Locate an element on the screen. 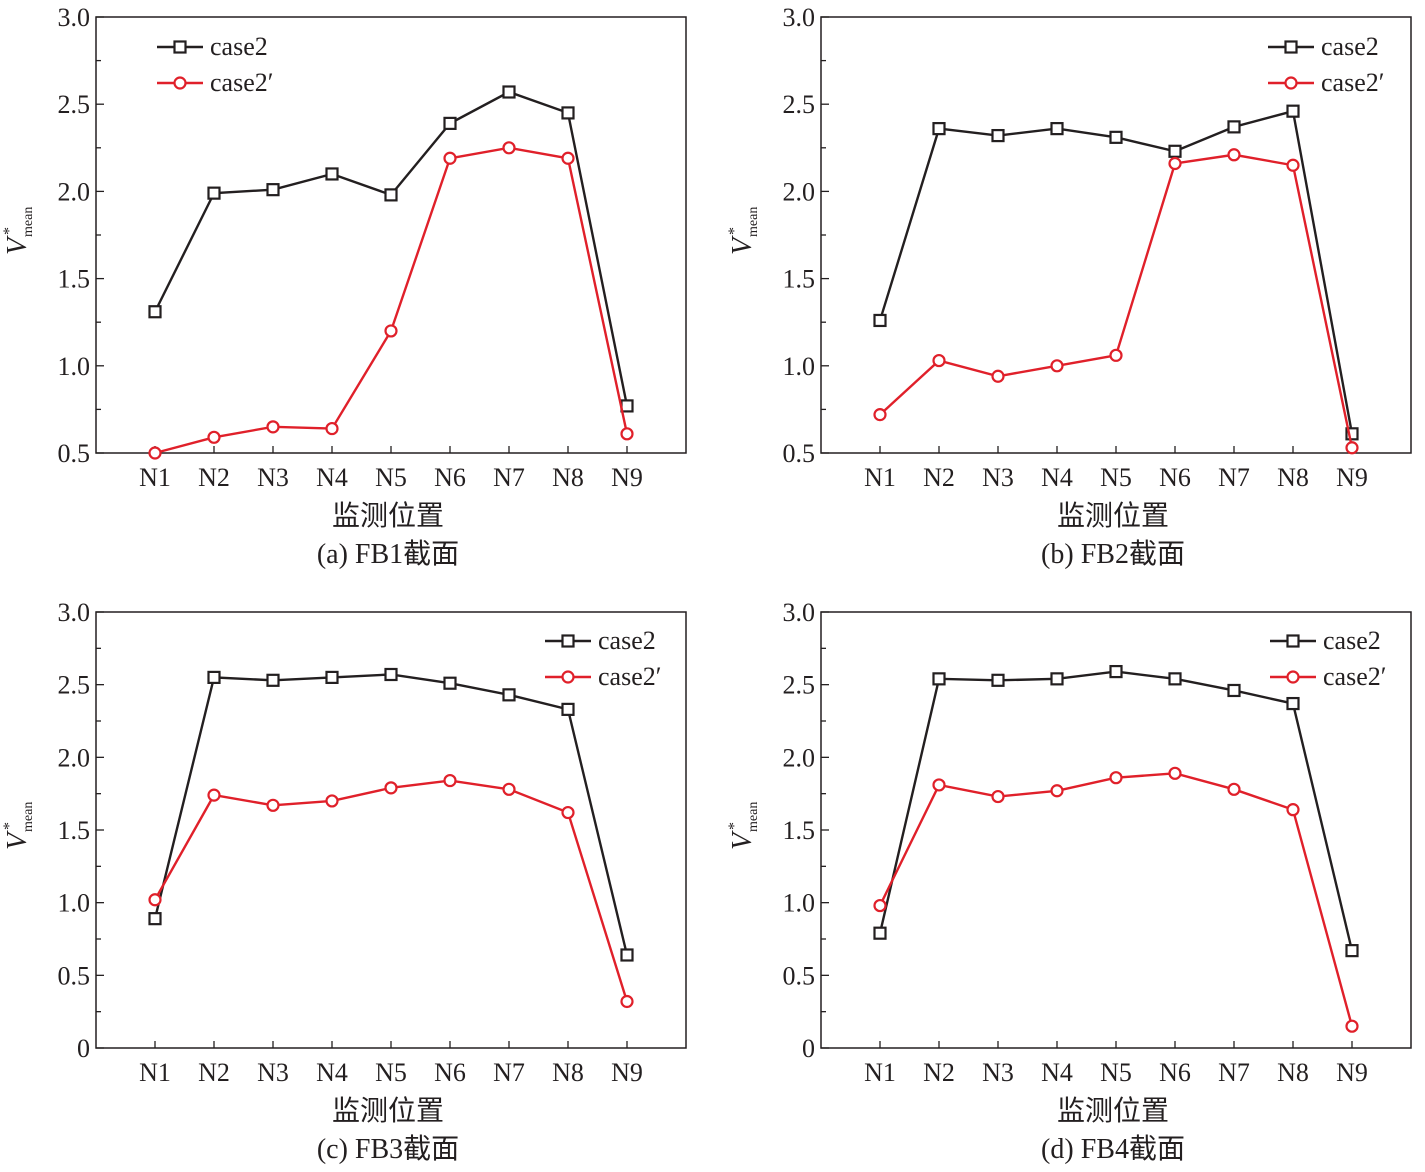  x-axis-label: 监测位置 is located at coordinates (388, 516).